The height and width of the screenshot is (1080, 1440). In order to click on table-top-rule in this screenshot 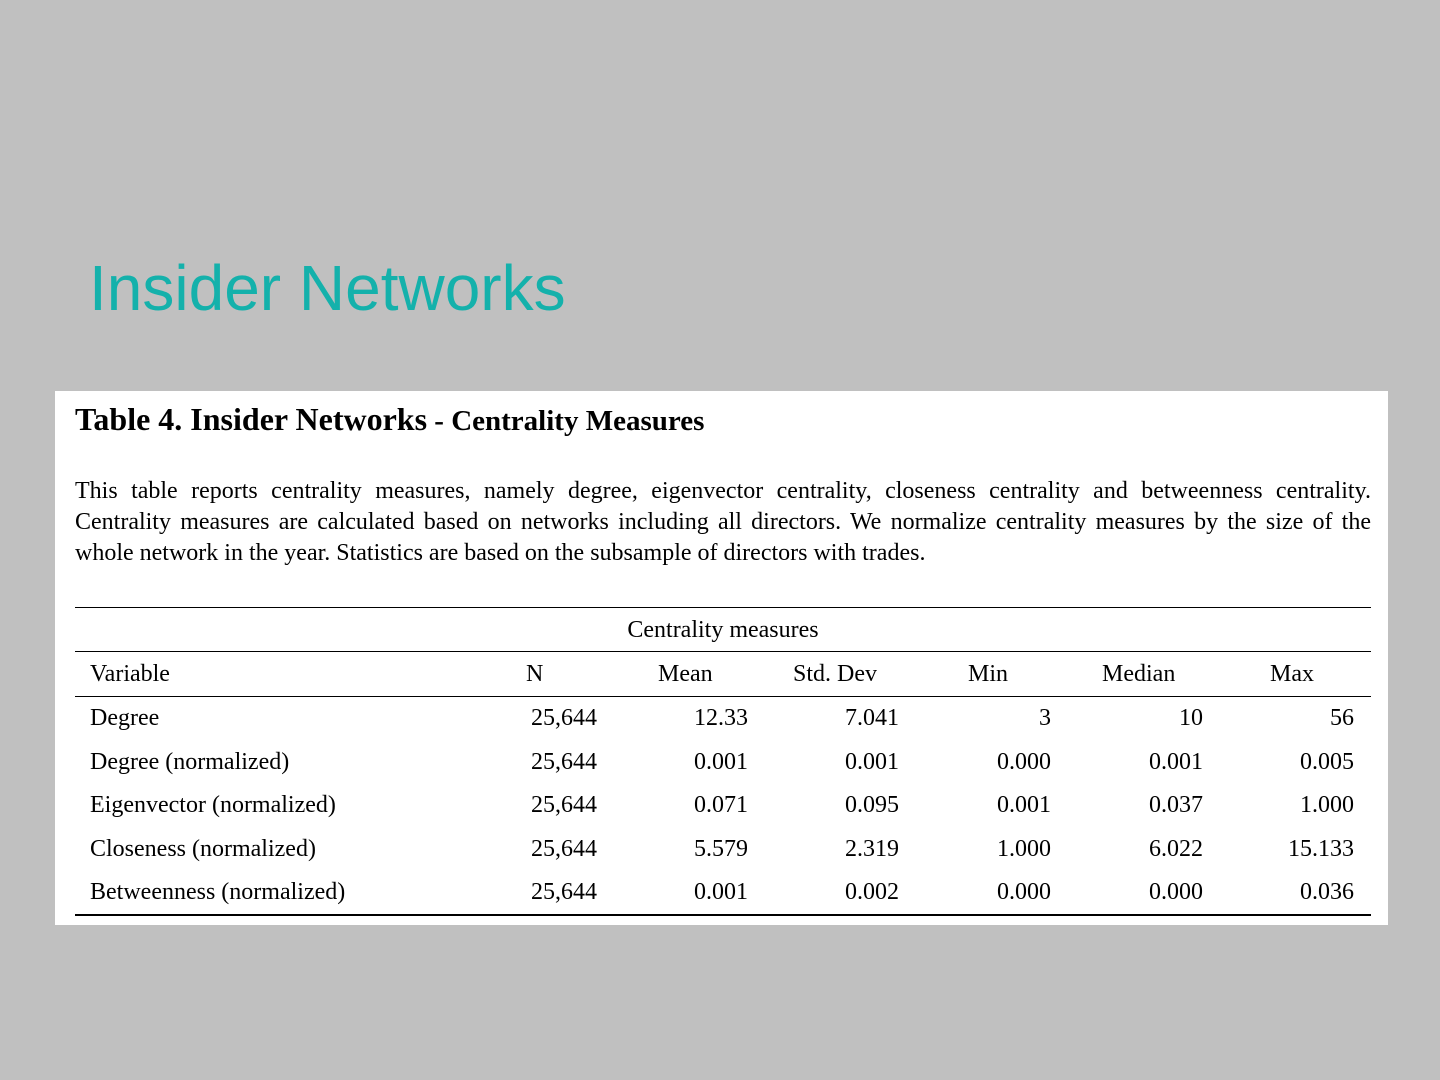, I will do `click(723, 607)`.